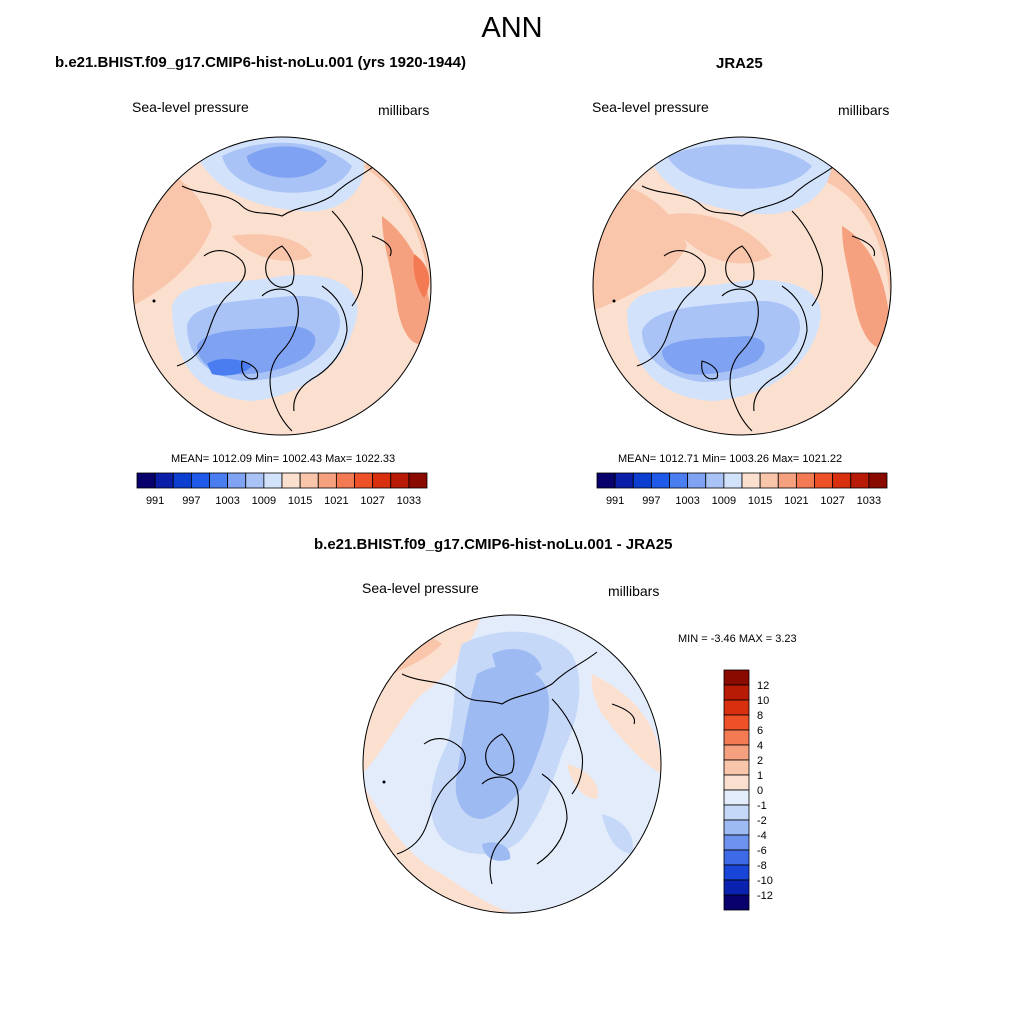 The width and height of the screenshot is (1024, 1024). I want to click on obs-variable-label: Sea-level pressure, so click(650, 107).